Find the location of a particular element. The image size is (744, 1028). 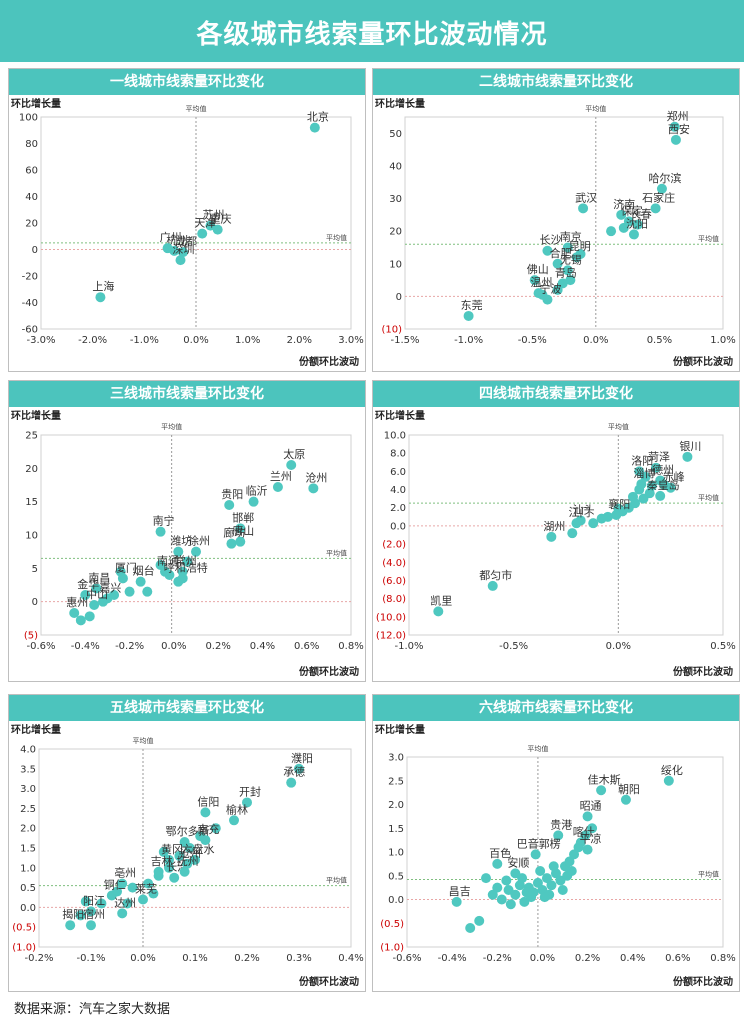

data-label: 上海 is located at coordinates (103, 286).